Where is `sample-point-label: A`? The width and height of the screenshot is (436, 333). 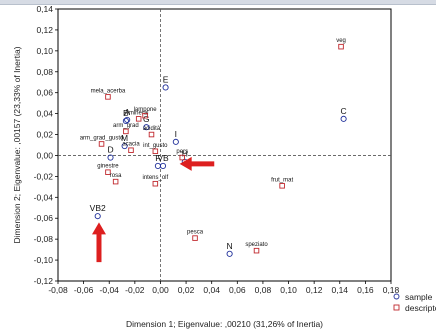 sample-point-label: A is located at coordinates (127, 112).